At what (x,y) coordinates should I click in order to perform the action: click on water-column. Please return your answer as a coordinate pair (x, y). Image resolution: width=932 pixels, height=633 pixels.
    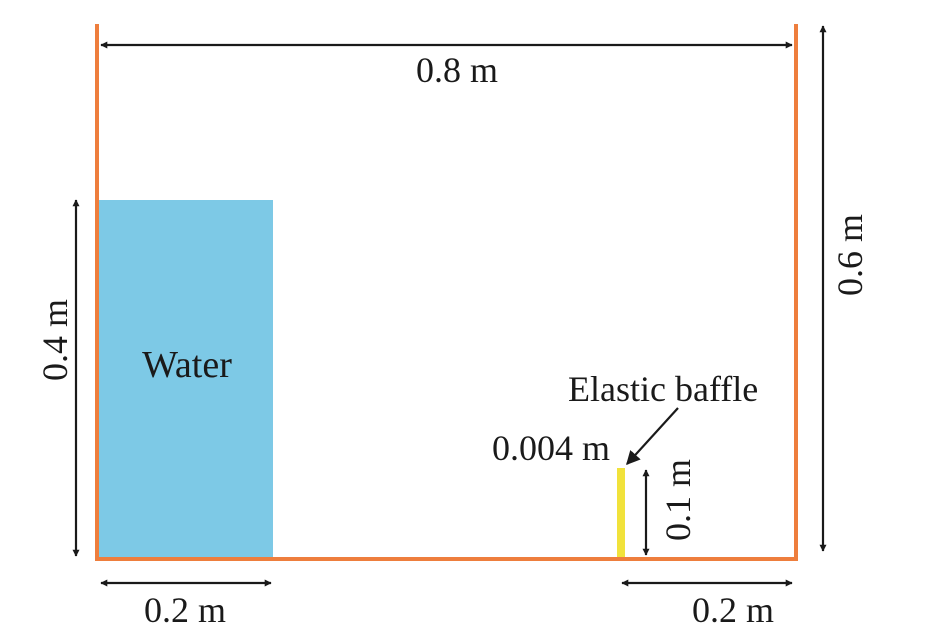
    Looking at the image, I should click on (186, 379).